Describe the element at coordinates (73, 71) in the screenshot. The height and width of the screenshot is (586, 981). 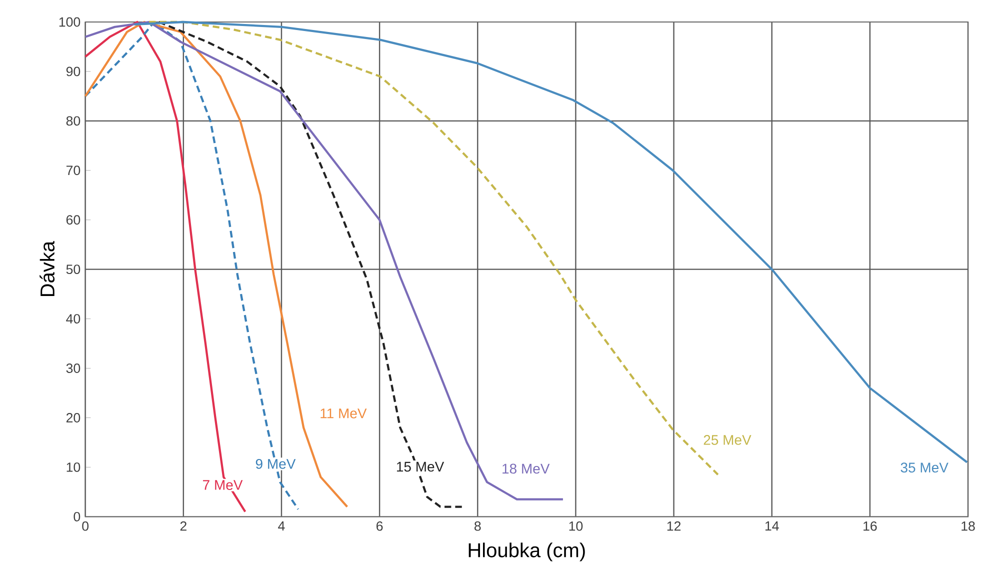
I see `y-tick-label: 90` at that location.